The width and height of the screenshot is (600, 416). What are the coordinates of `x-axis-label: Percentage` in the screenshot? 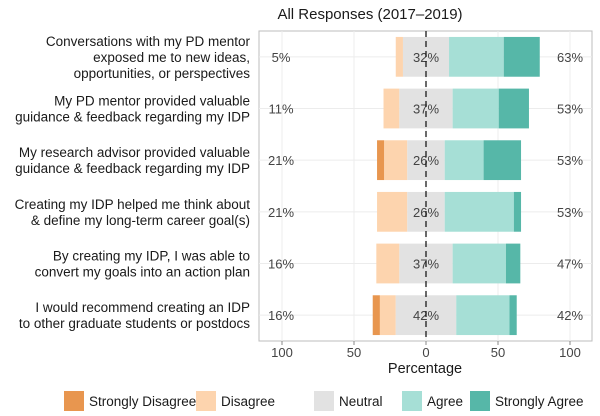 It's located at (425, 369).